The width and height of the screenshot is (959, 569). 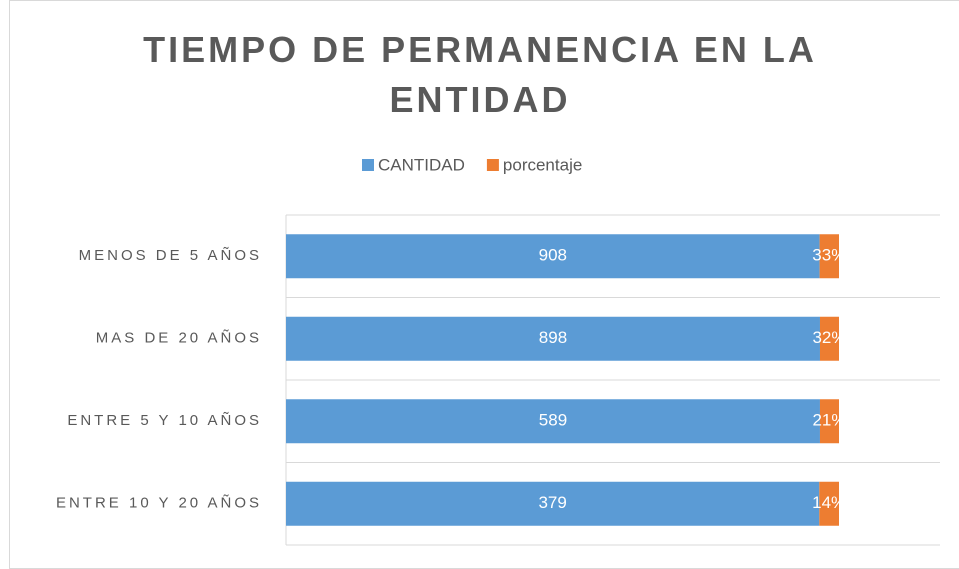 I want to click on data-label: 908, so click(x=553, y=255).